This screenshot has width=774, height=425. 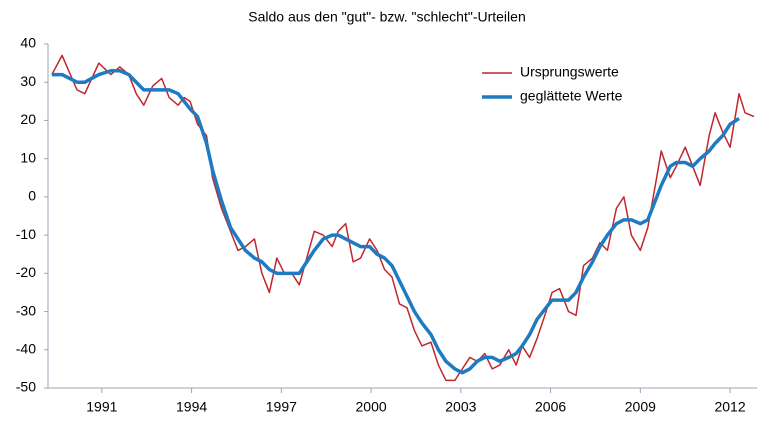 I want to click on x-tick-label: 1997, so click(x=281, y=407).